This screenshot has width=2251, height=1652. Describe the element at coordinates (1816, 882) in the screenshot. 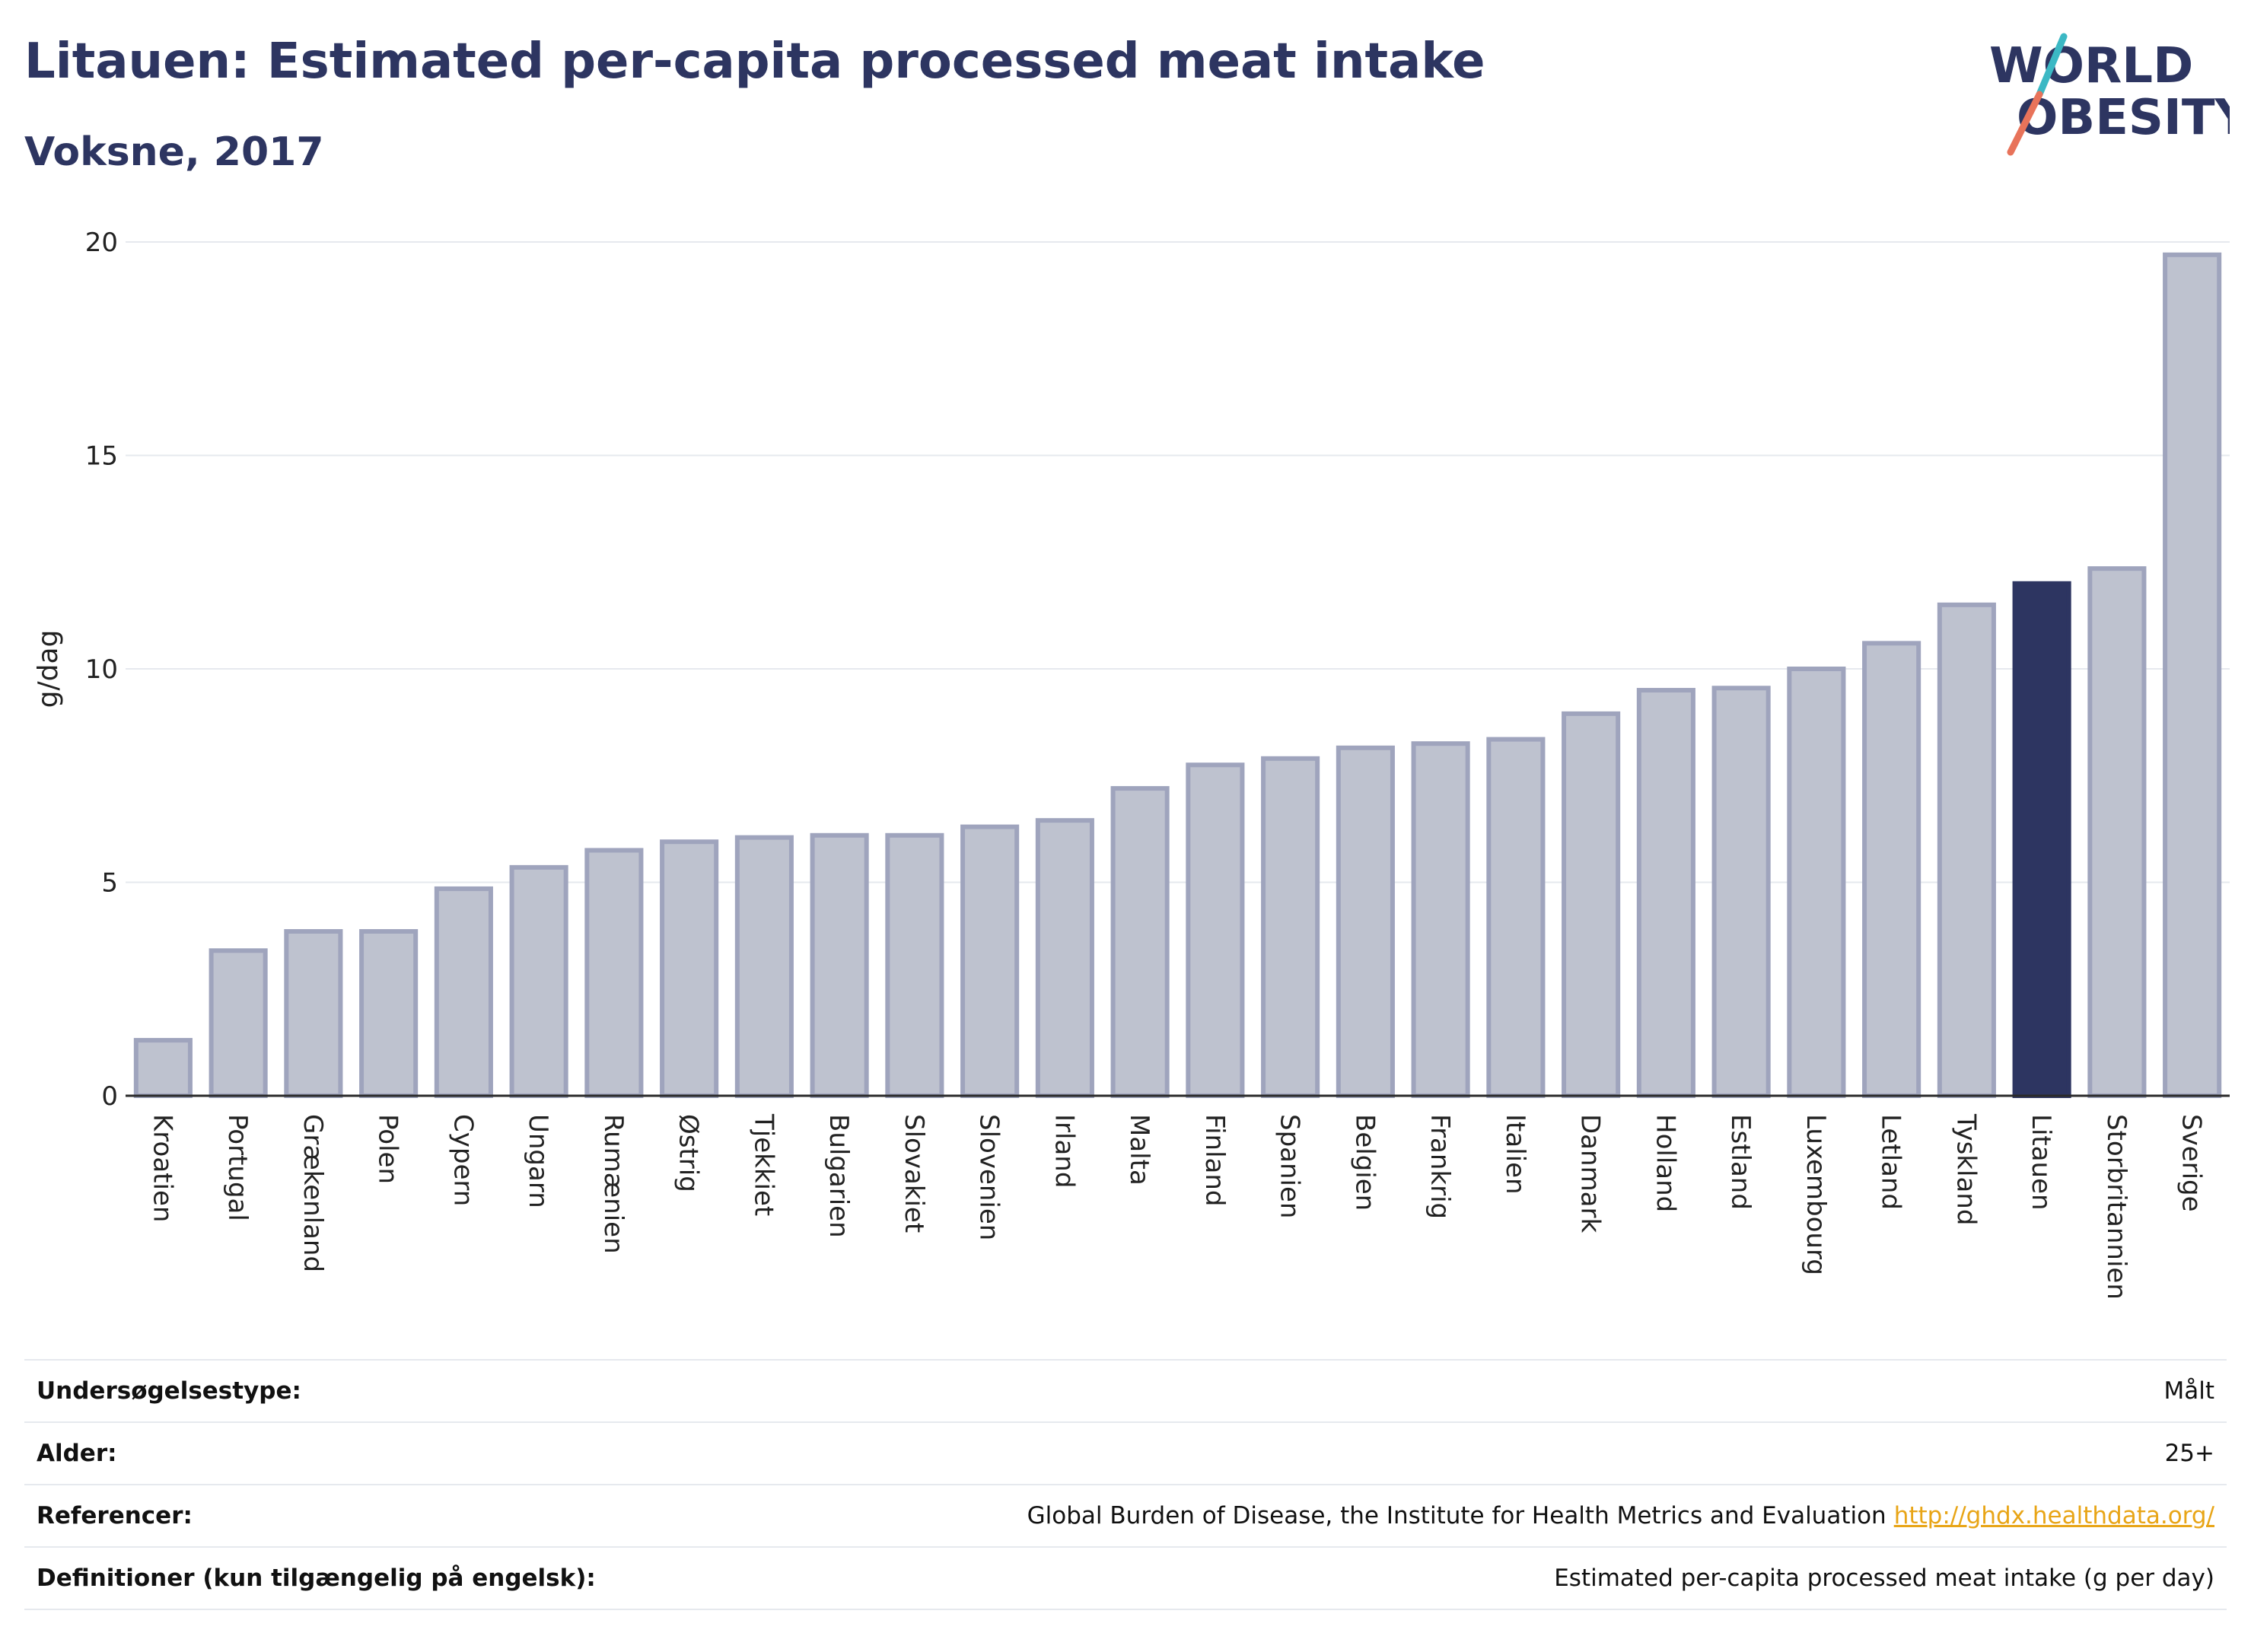

I see `bar-luxembourg` at that location.